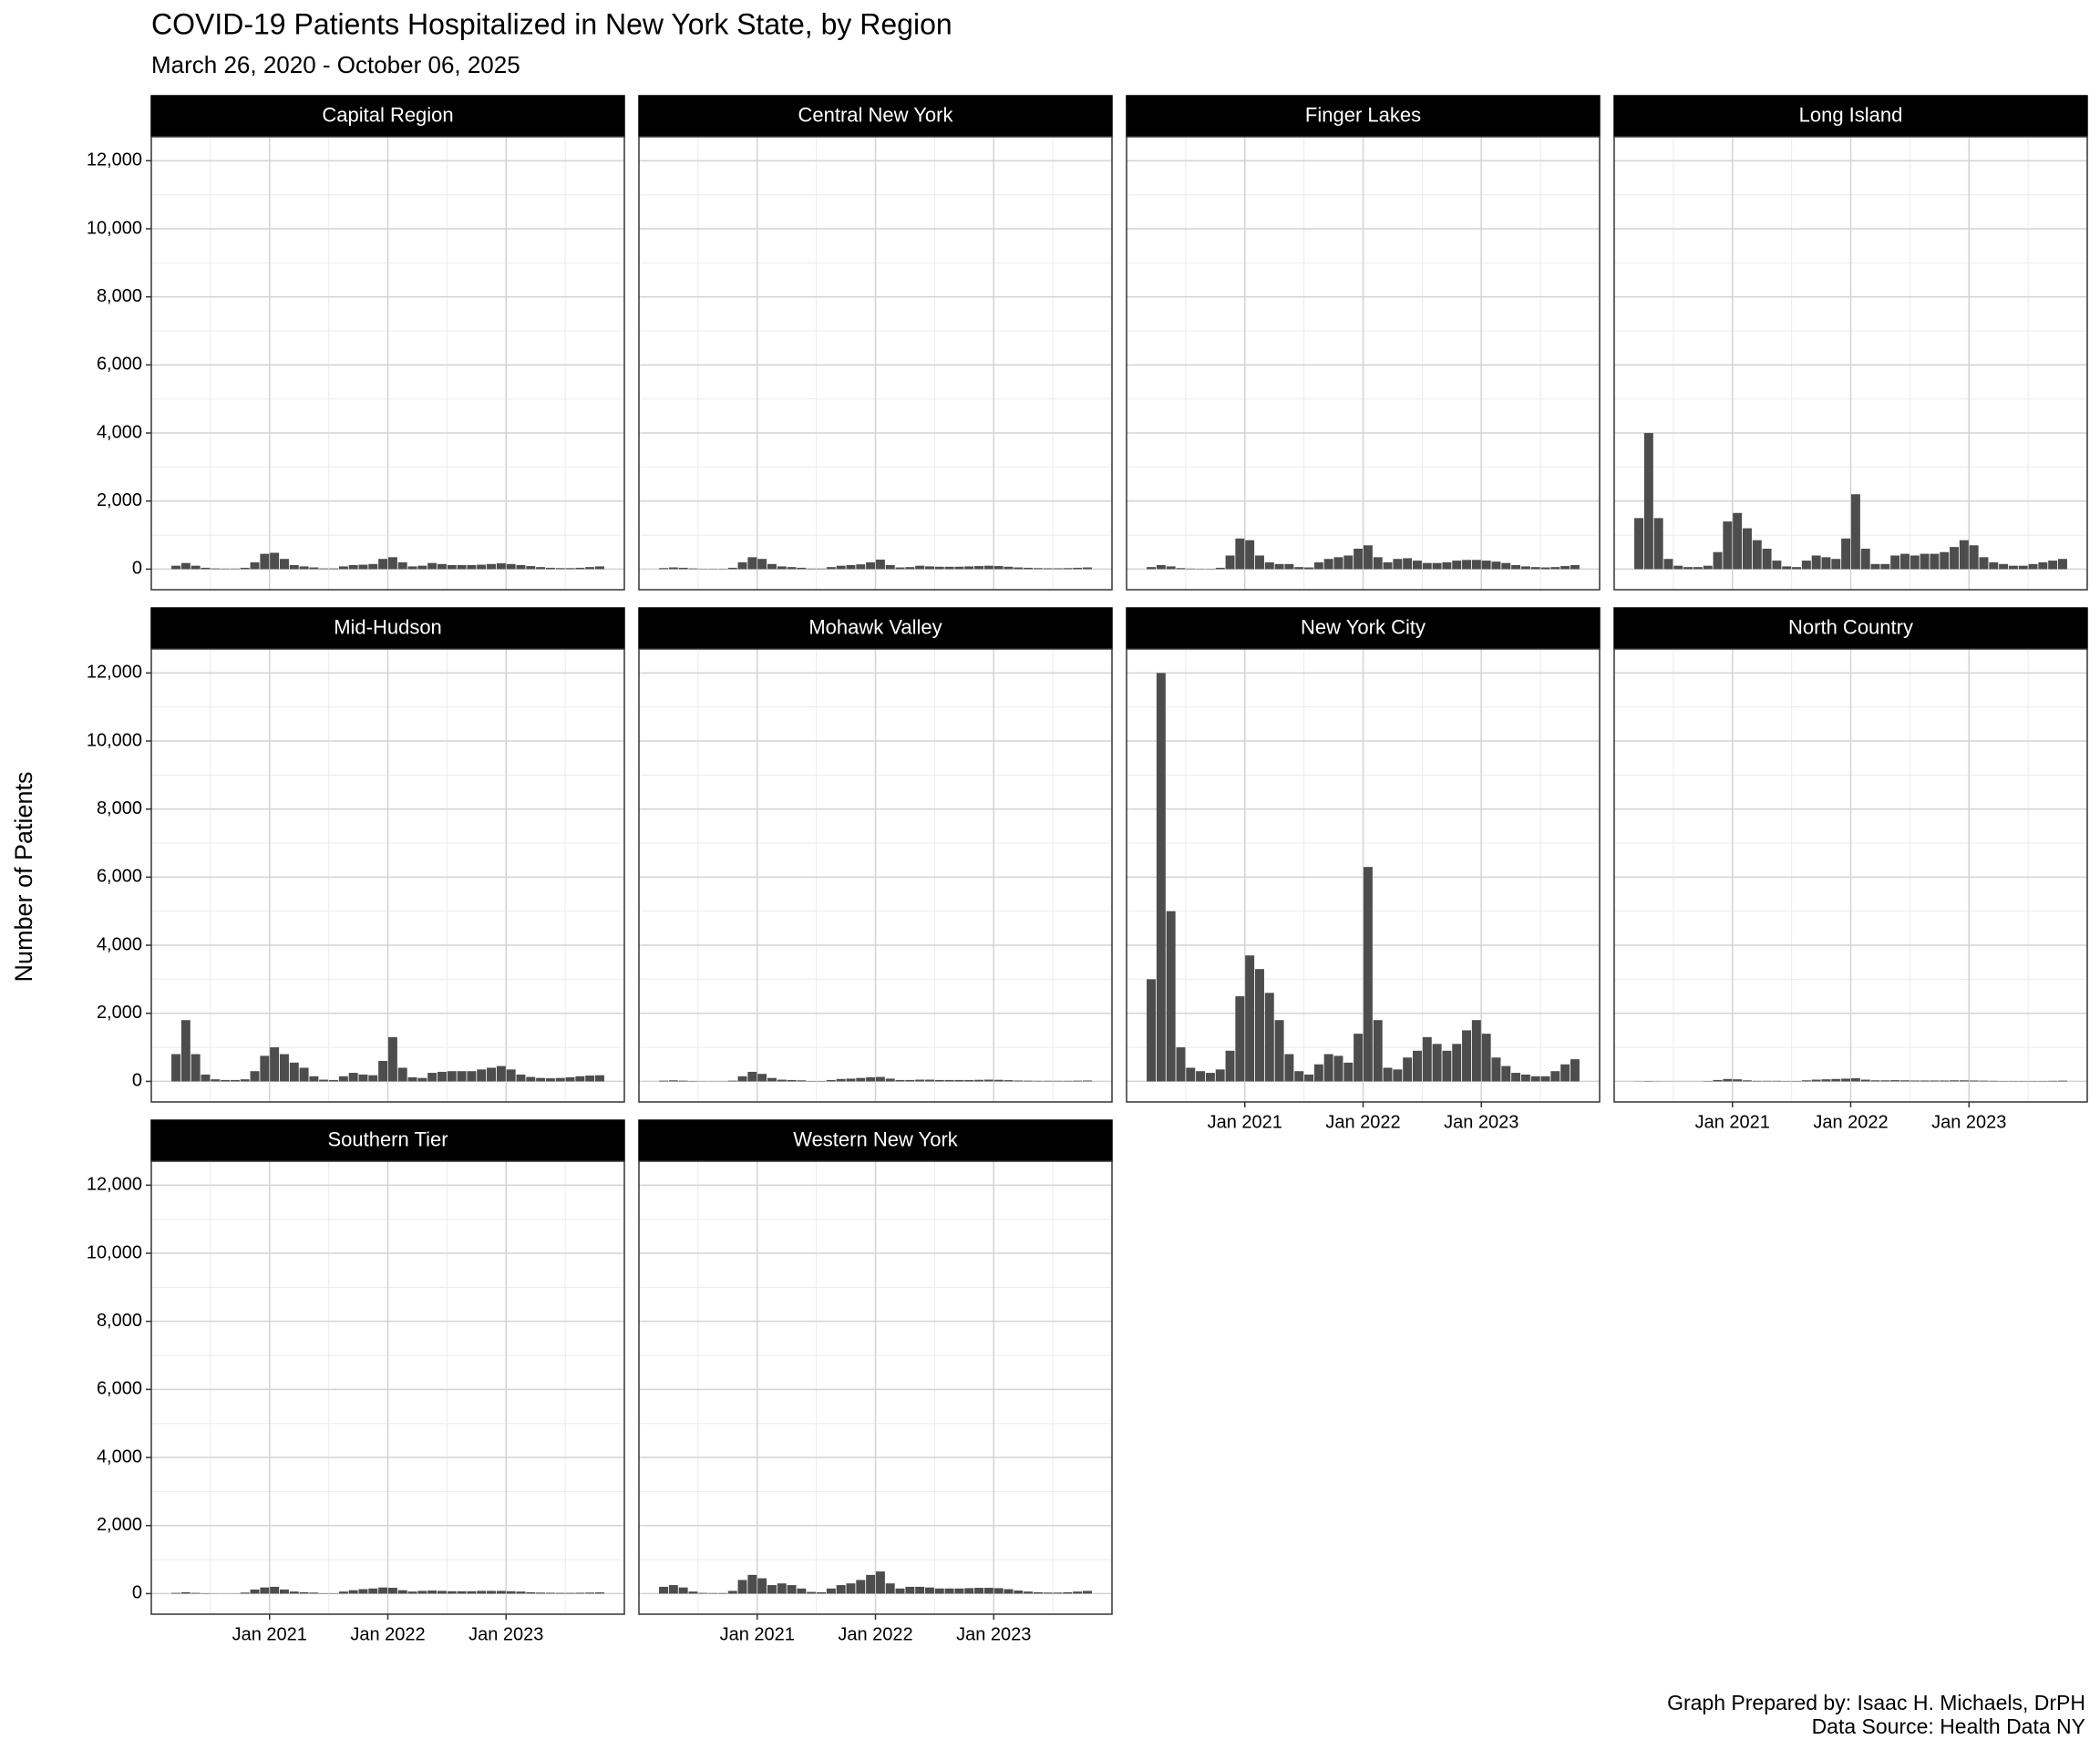  I want to click on strip-label: Central New York, so click(876, 114).